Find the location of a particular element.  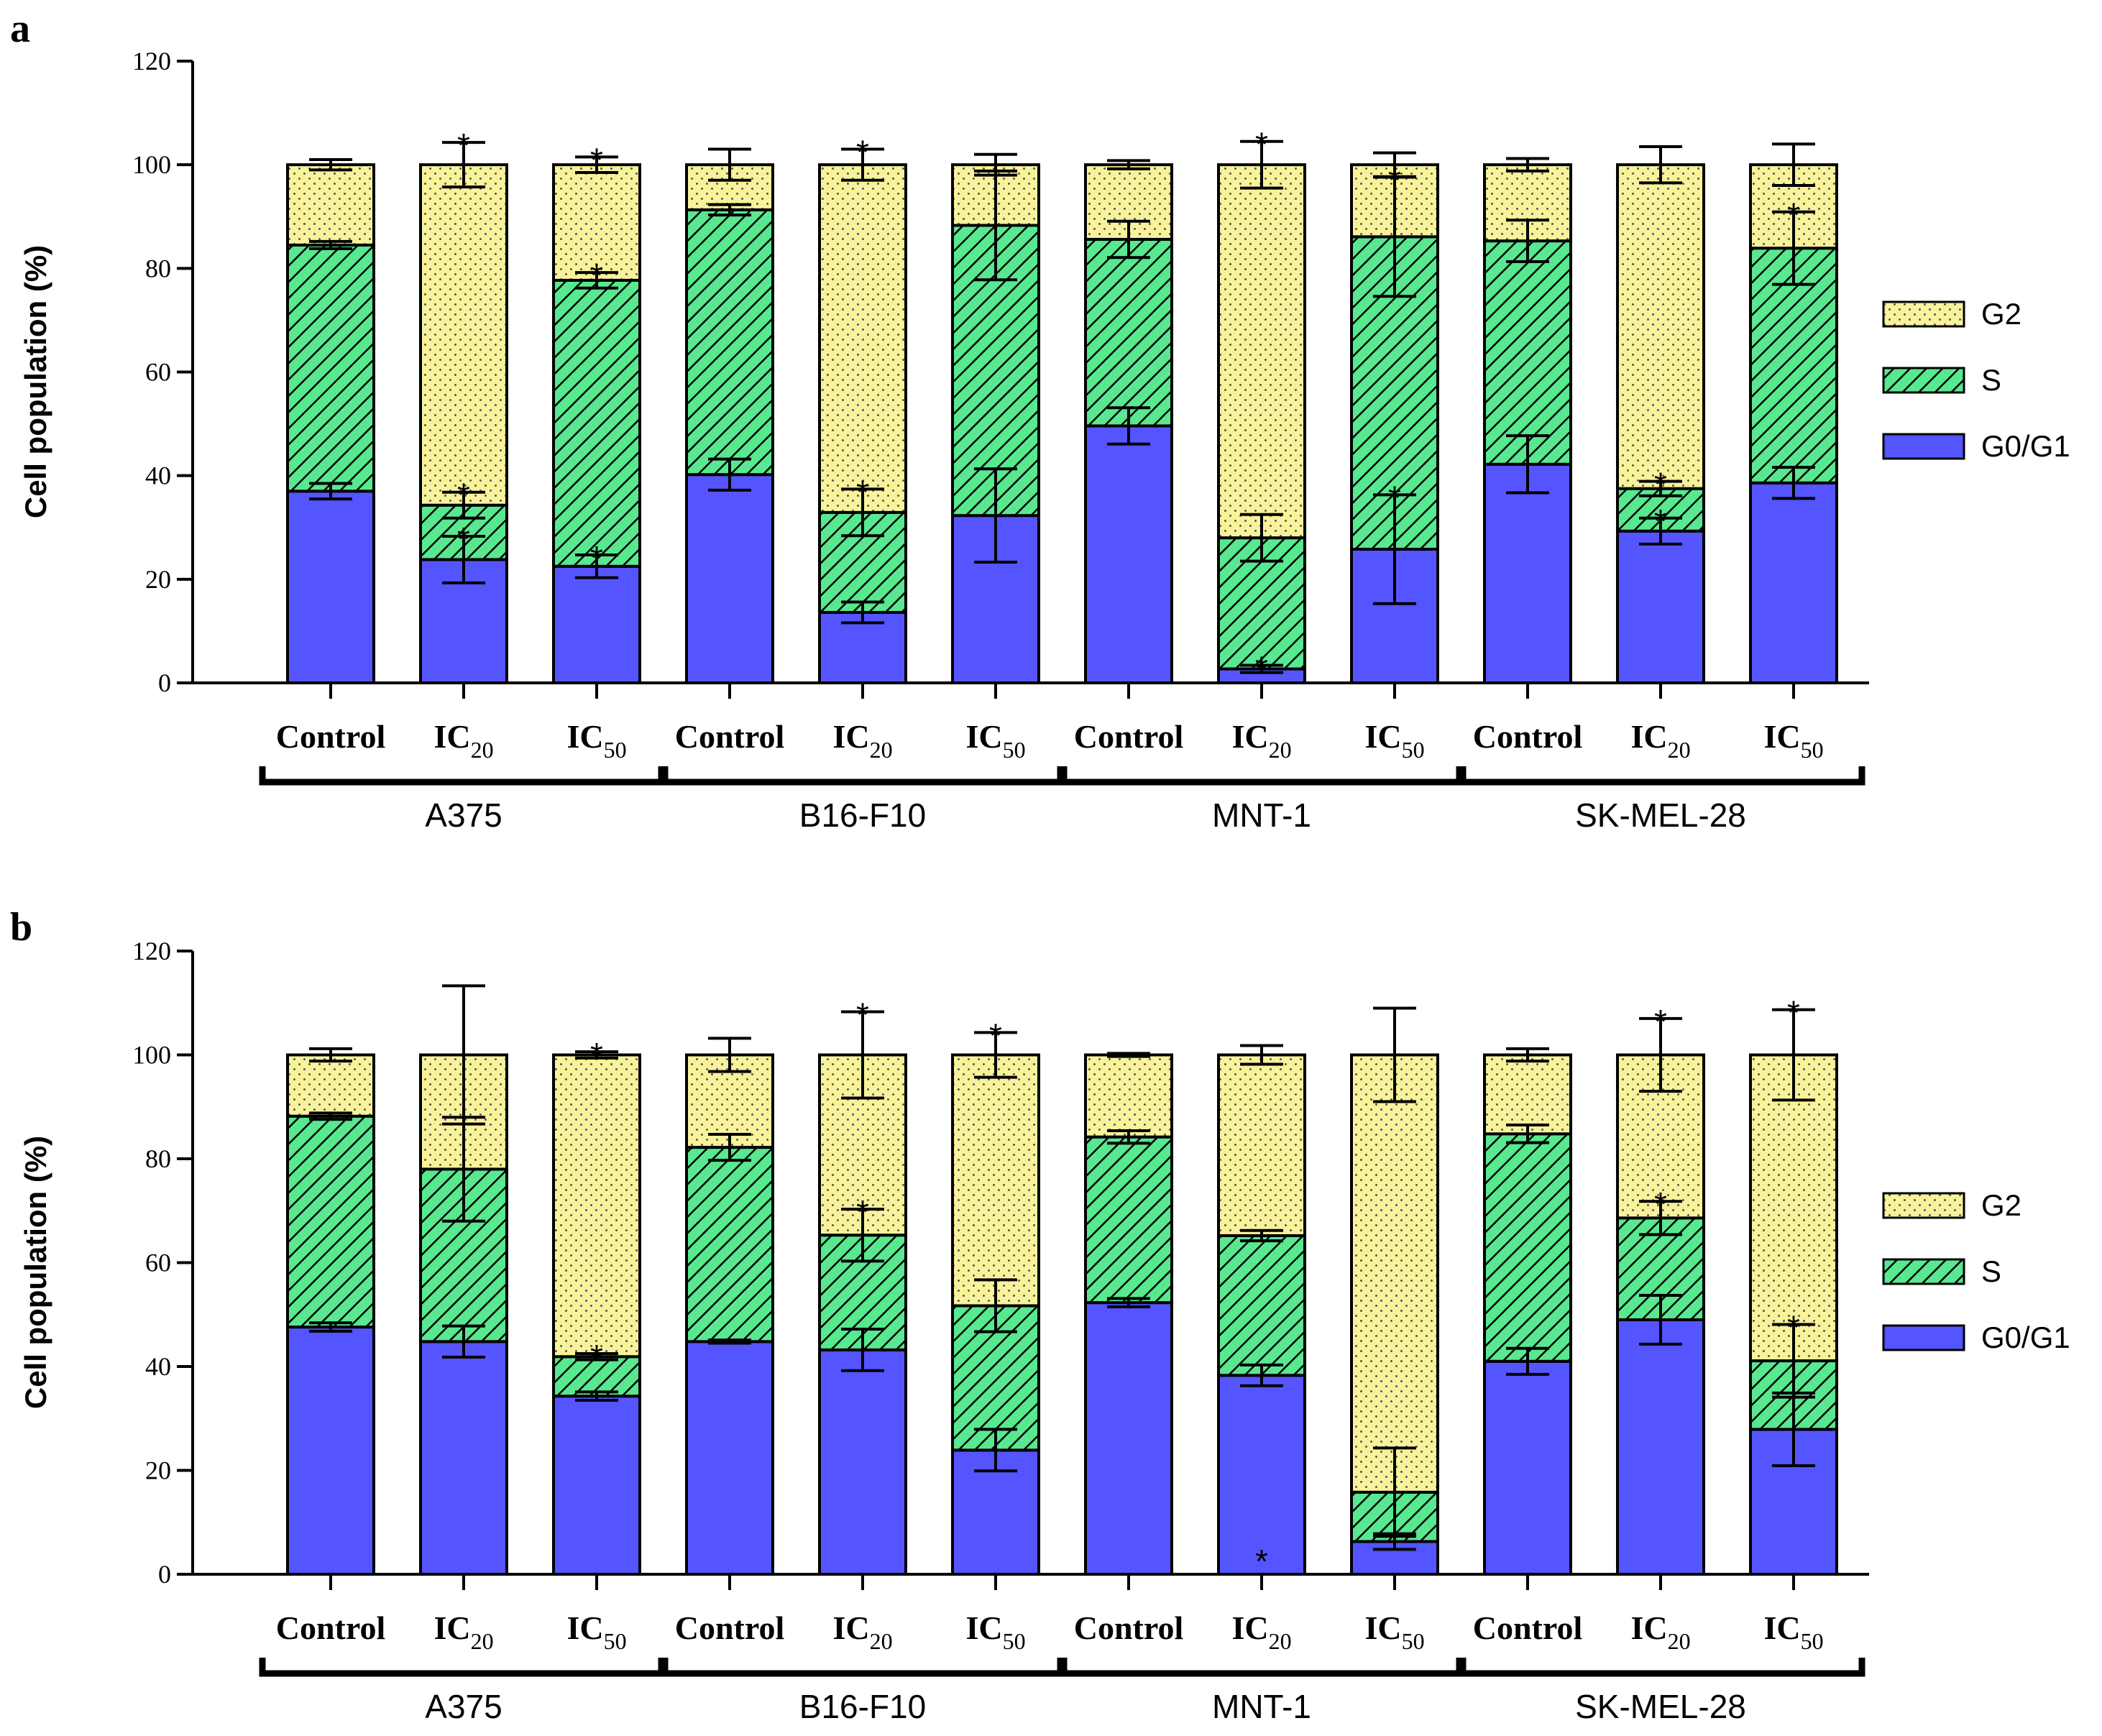

legend-swatch-g2 is located at coordinates (1923, 1205).